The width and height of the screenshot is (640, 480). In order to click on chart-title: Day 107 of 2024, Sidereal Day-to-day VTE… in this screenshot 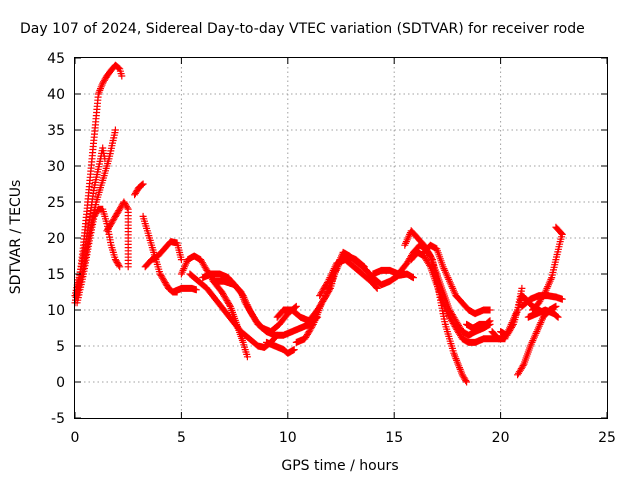, I will do `click(302, 29)`.